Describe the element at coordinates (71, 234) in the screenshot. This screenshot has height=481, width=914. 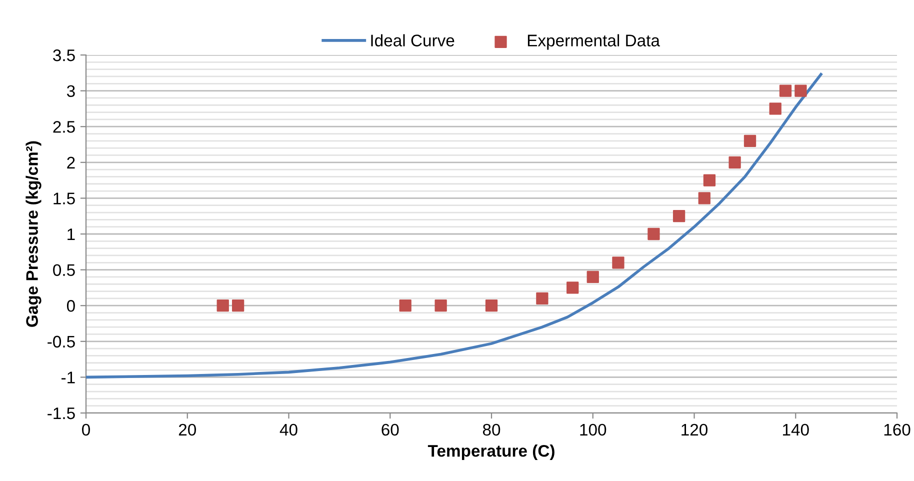
I see `y-tick-label: 1` at that location.